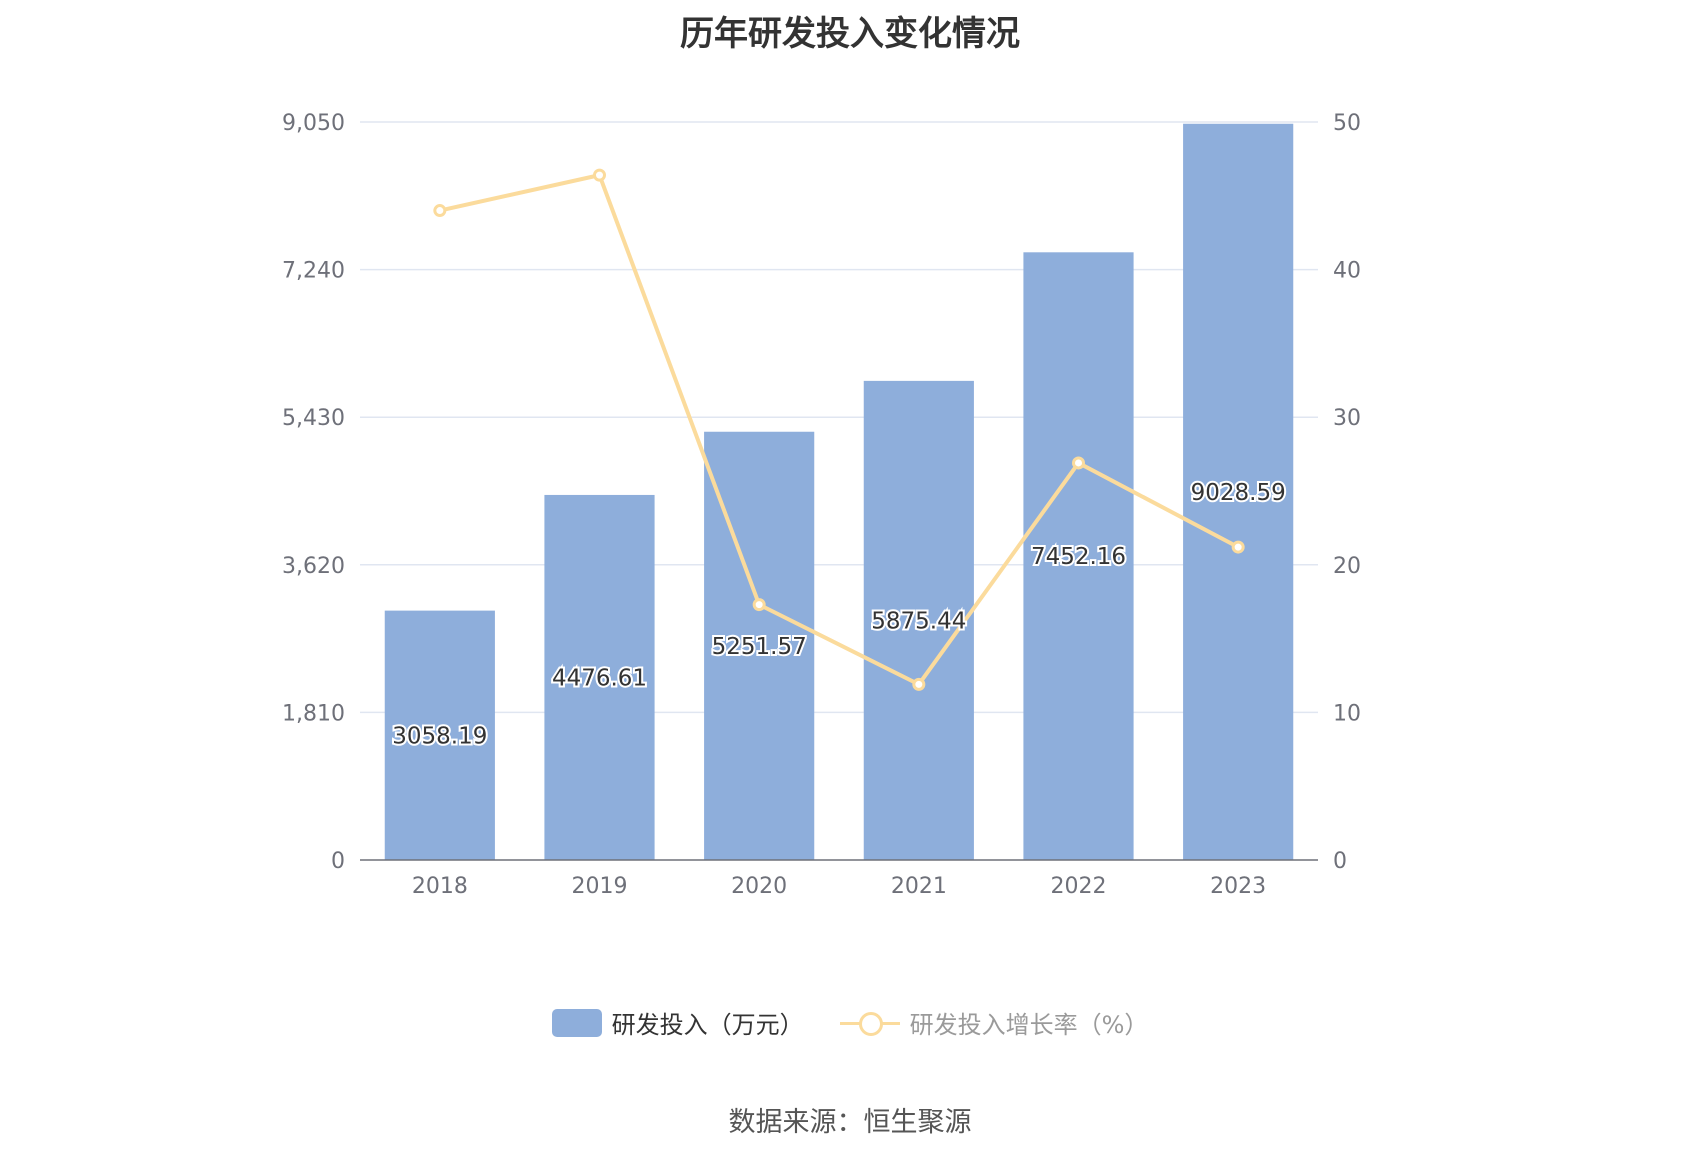 The height and width of the screenshot is (1150, 1700). Describe the element at coordinates (759, 886) in the screenshot. I see `x-tick-label: 2020` at that location.